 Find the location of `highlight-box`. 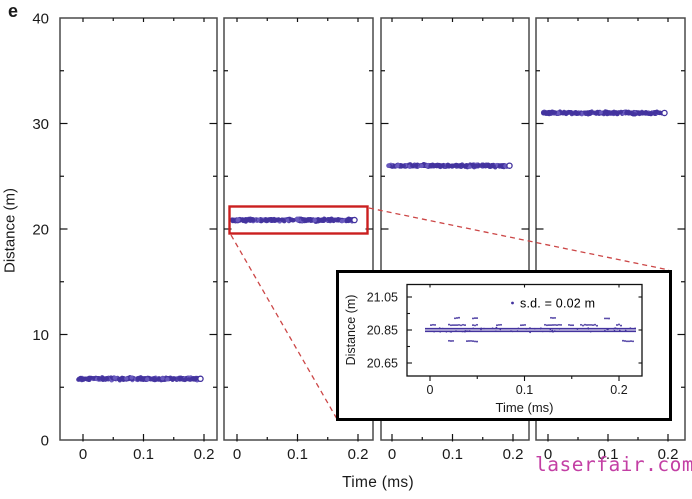

highlight-box is located at coordinates (298, 220).